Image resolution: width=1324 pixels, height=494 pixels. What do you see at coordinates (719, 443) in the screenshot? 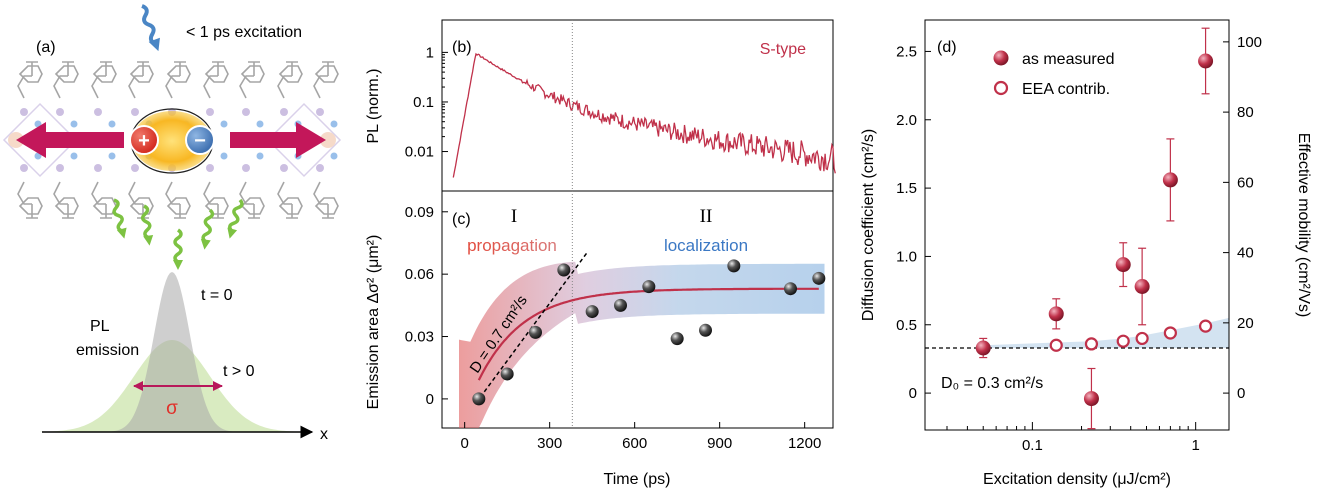
I see `x-tick-label: 900` at bounding box center [719, 443].